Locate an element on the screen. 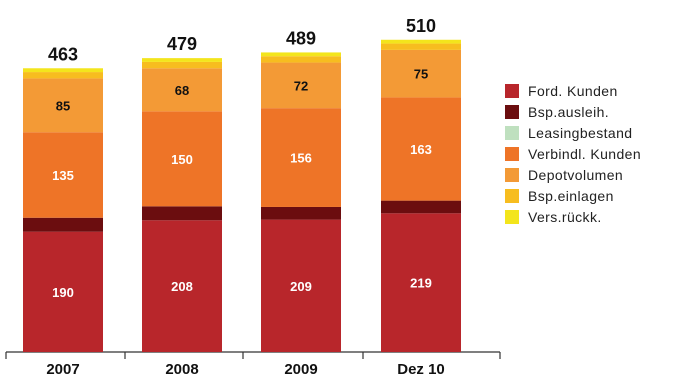  data-label: 190 is located at coordinates (63, 292).